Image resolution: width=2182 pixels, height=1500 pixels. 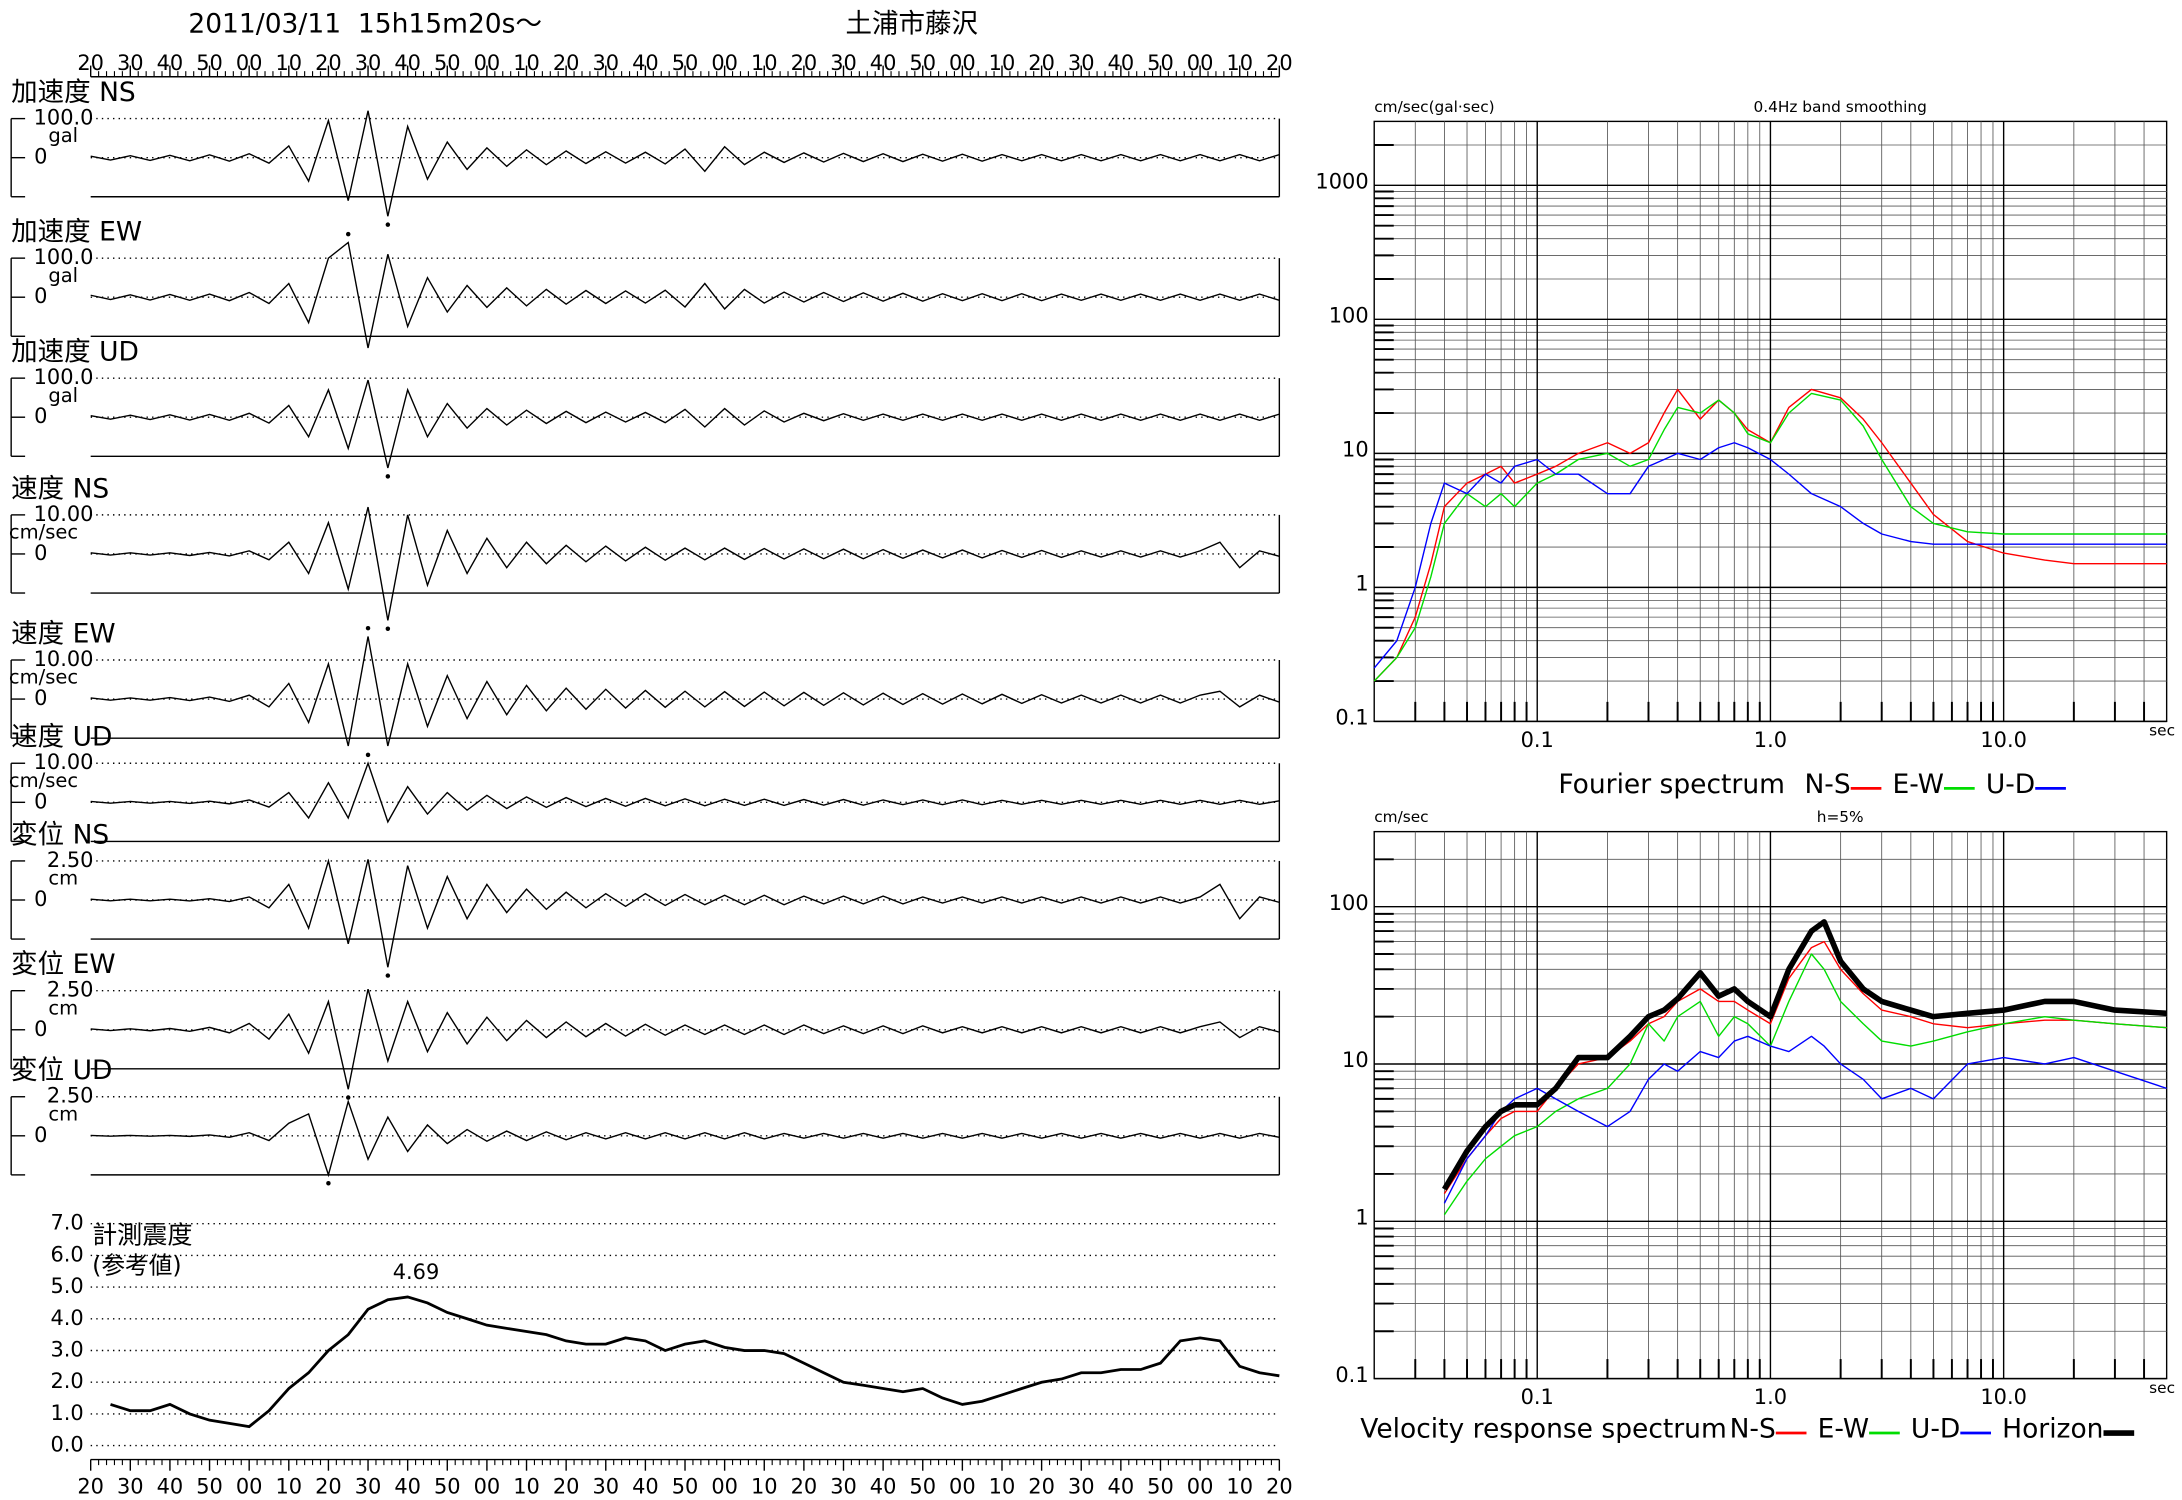 What do you see at coordinates (1843, 1429) in the screenshot?
I see `legend-label: E-W` at bounding box center [1843, 1429].